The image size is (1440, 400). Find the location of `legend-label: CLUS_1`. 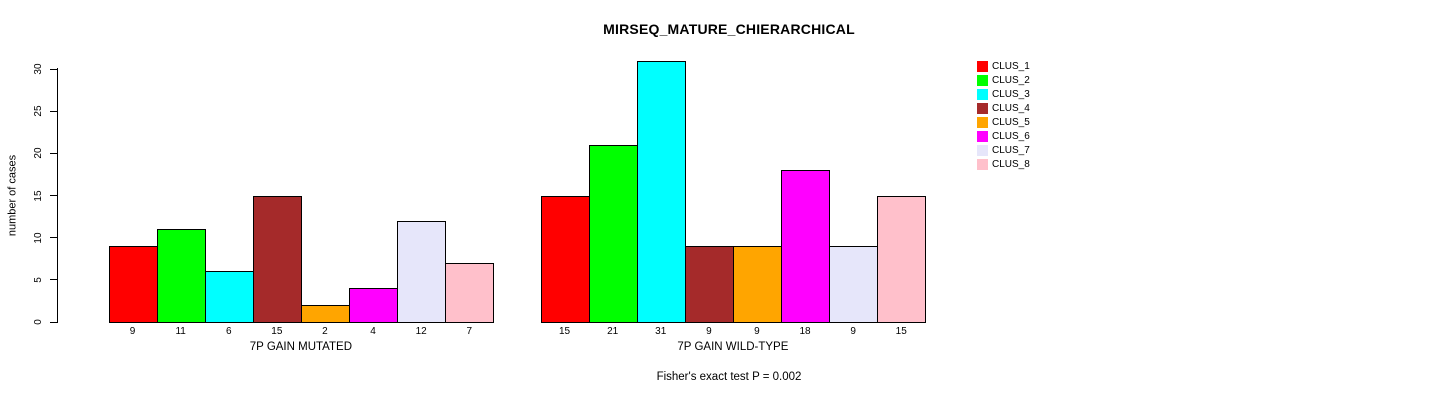

legend-label: CLUS_1 is located at coordinates (1011, 66).